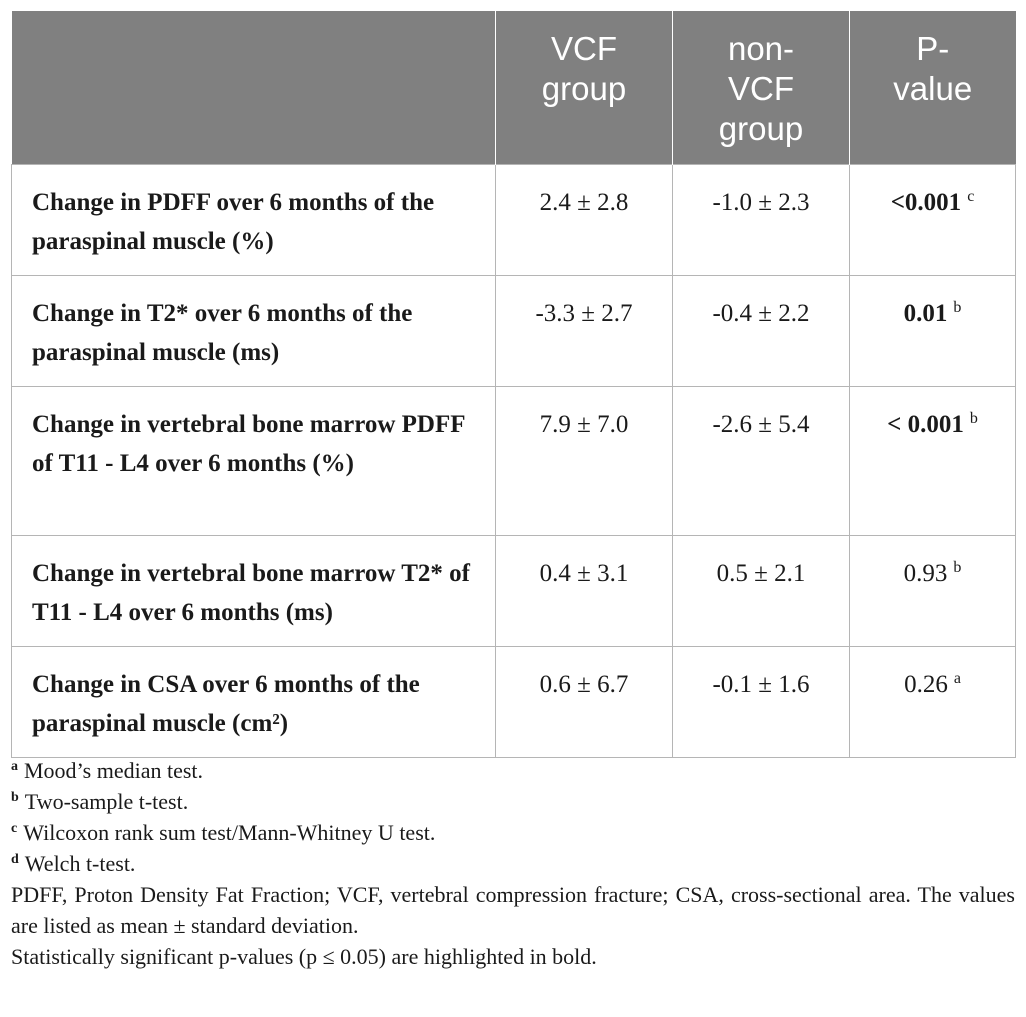 This screenshot has height=1017, width=1026. I want to click on p-value-cell: 0.26 a, so click(932, 702).